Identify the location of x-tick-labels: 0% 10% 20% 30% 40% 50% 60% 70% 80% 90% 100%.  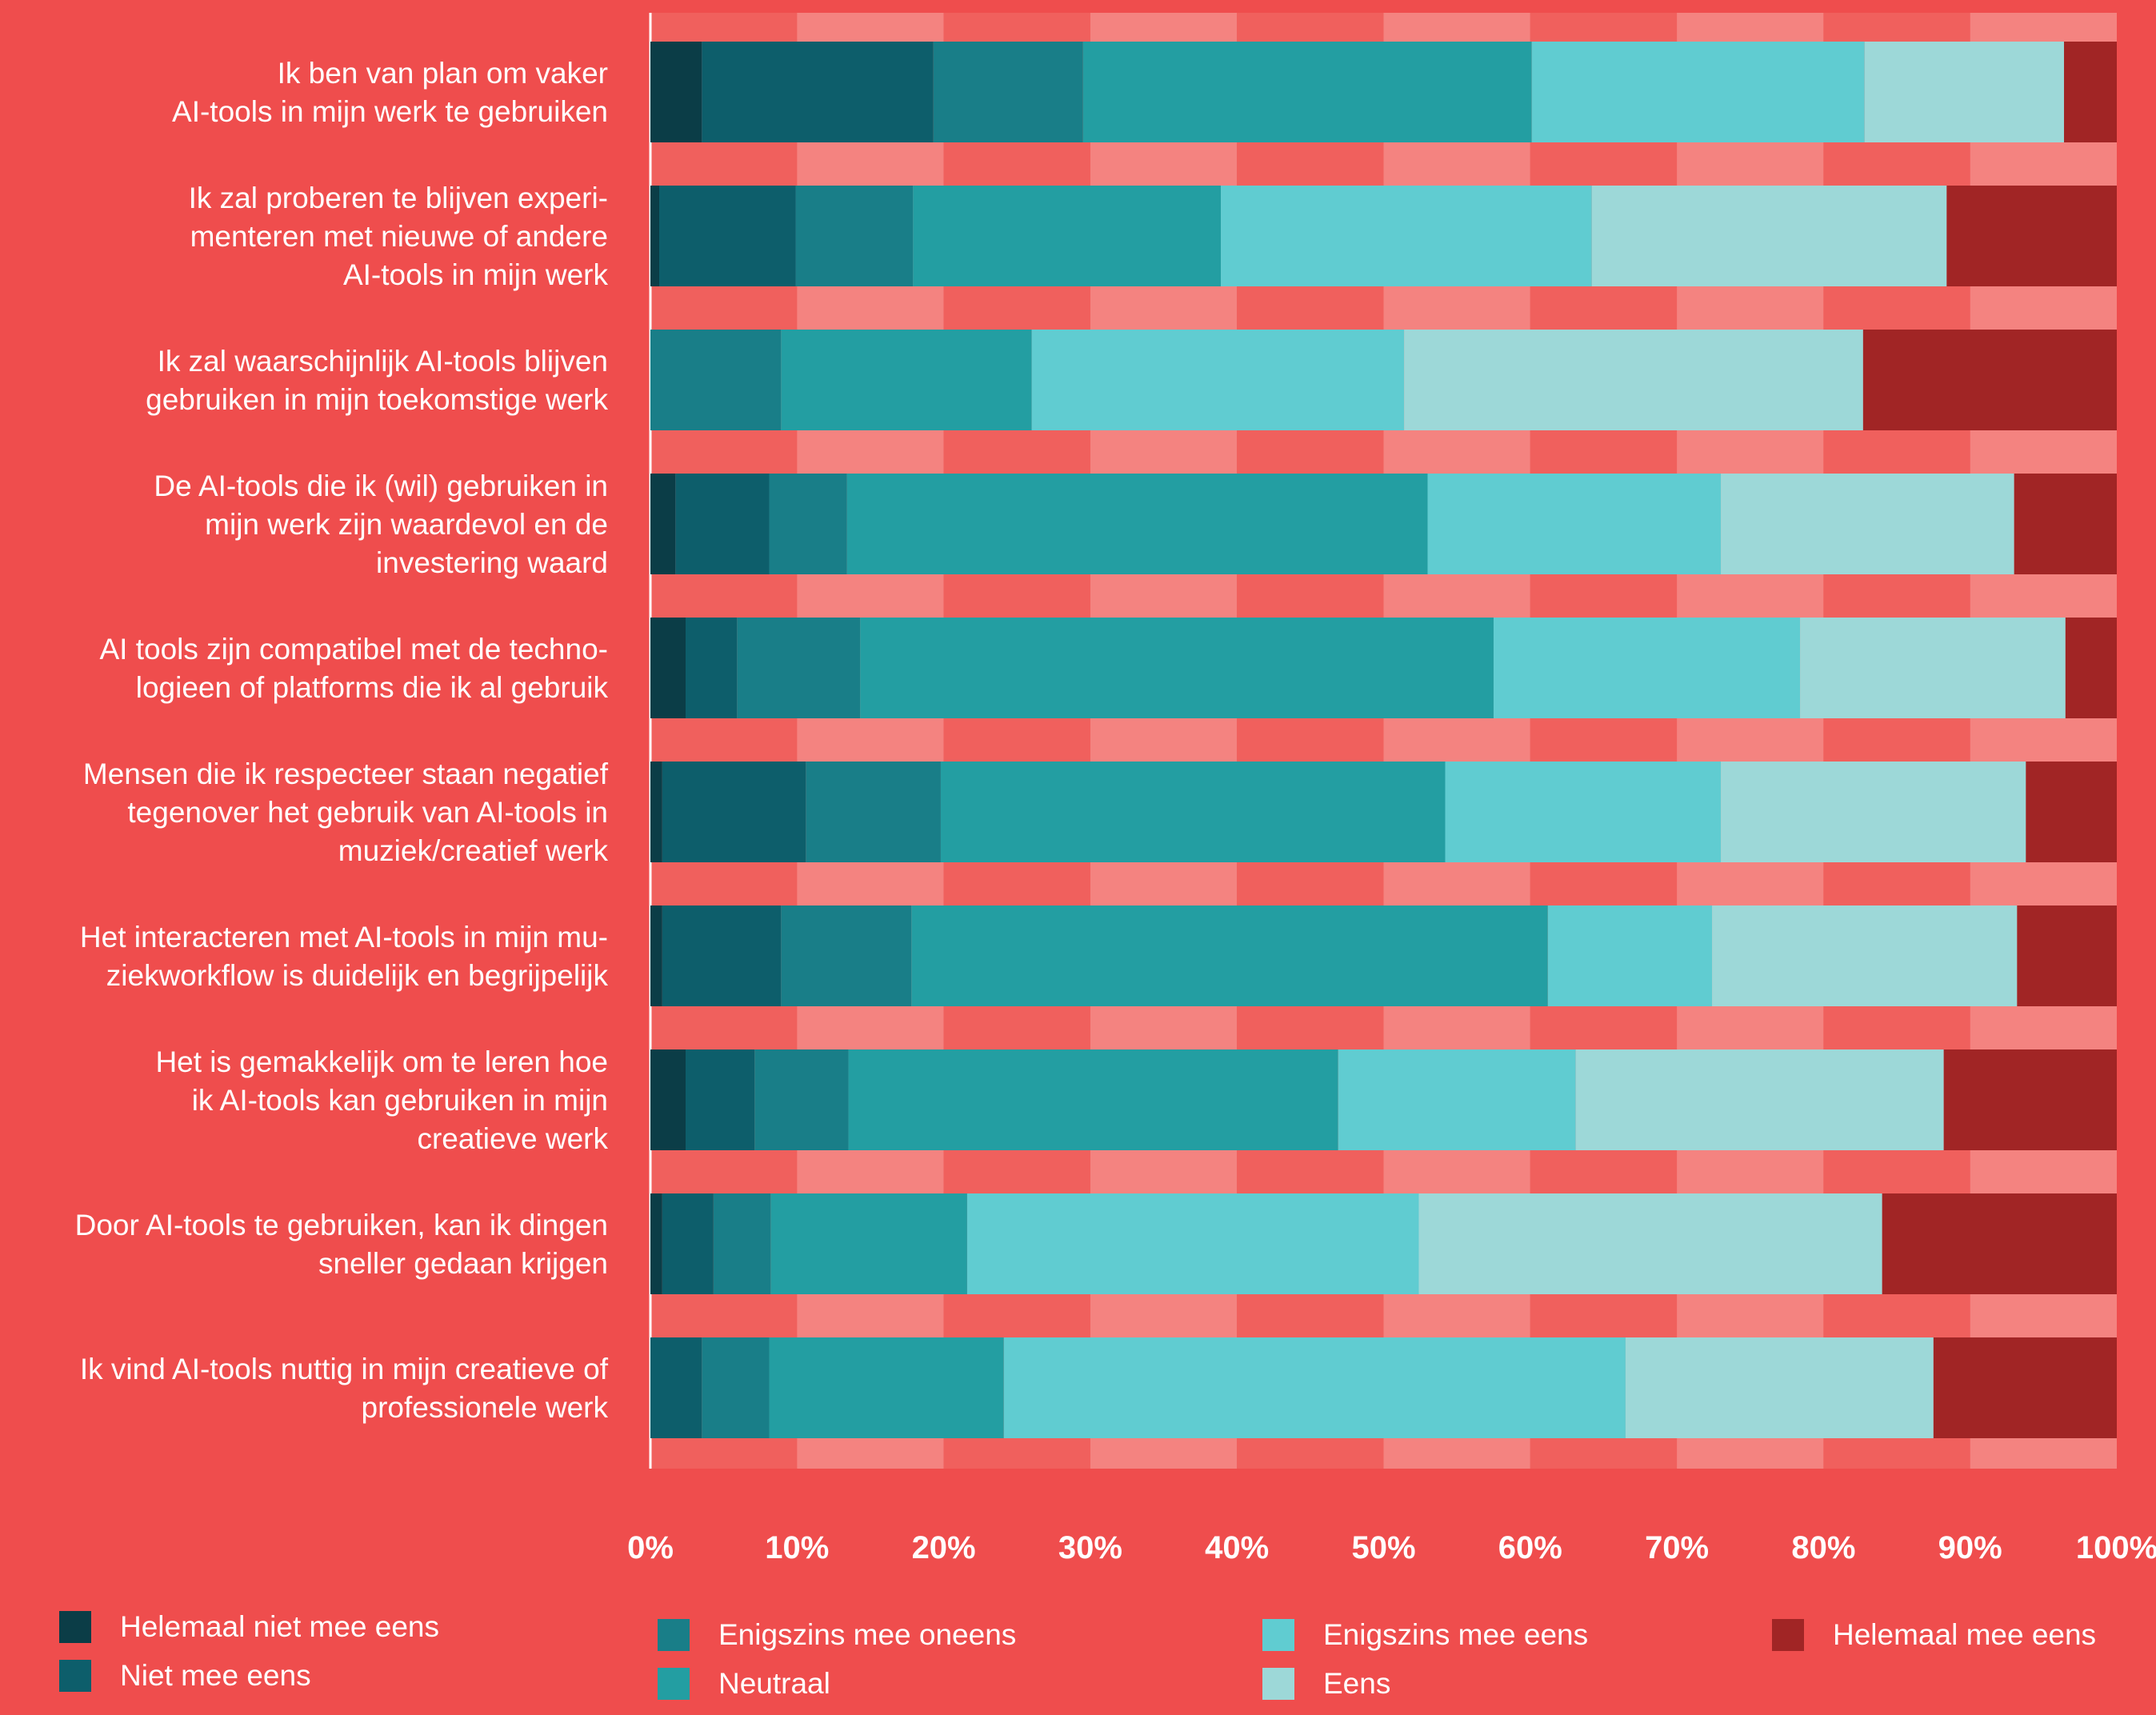
(1391, 1547).